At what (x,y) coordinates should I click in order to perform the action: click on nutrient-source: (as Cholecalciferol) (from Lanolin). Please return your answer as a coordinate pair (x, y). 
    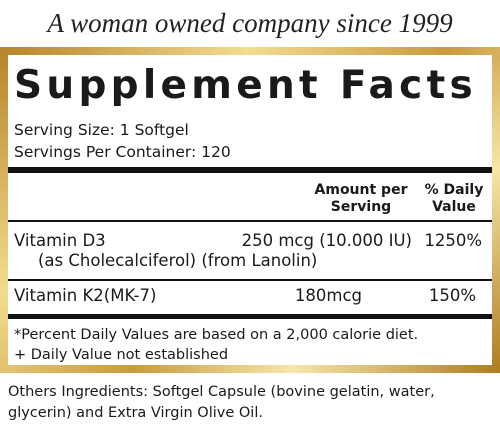
    Looking at the image, I should click on (178, 260).